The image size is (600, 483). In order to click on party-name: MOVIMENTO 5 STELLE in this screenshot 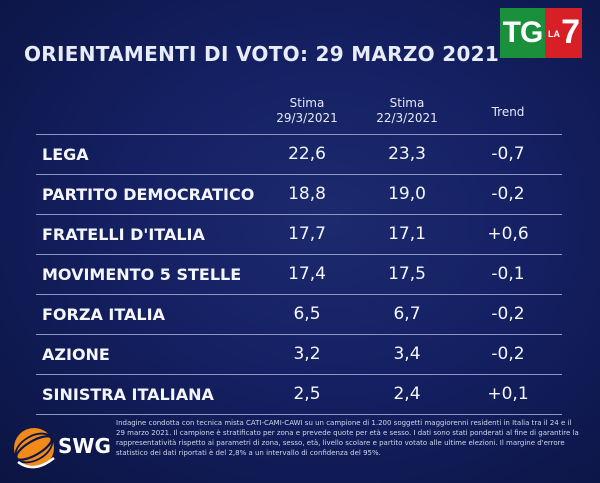, I will do `click(142, 274)`.